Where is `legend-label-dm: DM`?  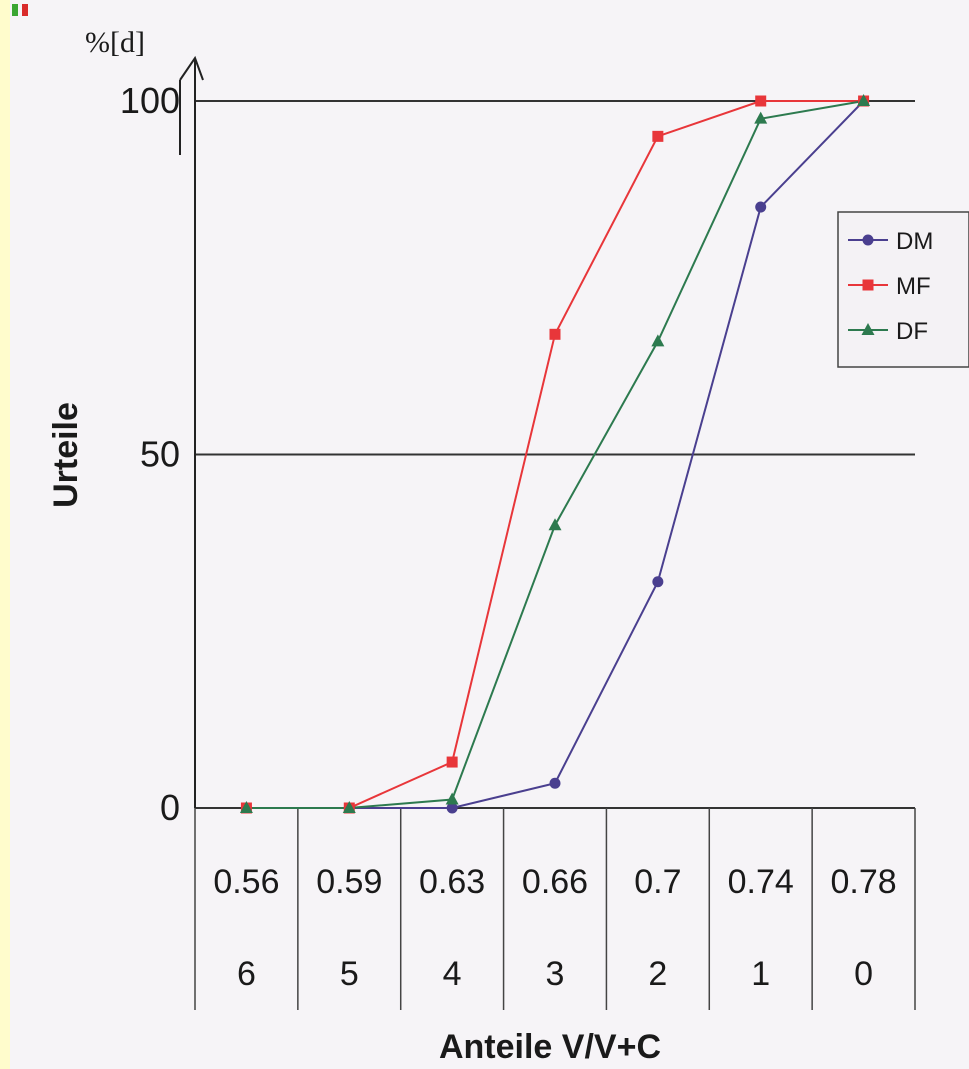 legend-label-dm: DM is located at coordinates (914, 241).